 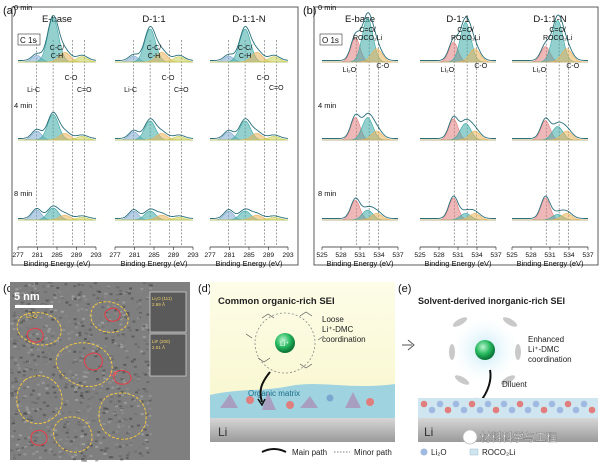 What do you see at coordinates (466, 38) in the screenshot?
I see `peak-label: ROCO₂Li` at bounding box center [466, 38].